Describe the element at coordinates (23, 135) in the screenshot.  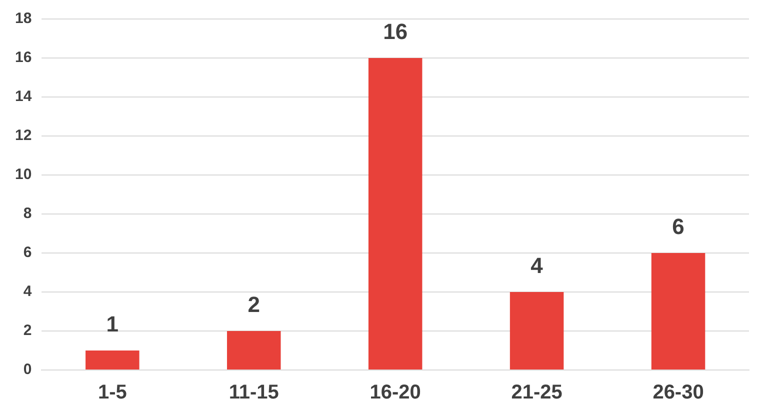
I see `y-tick-label: 12` at that location.